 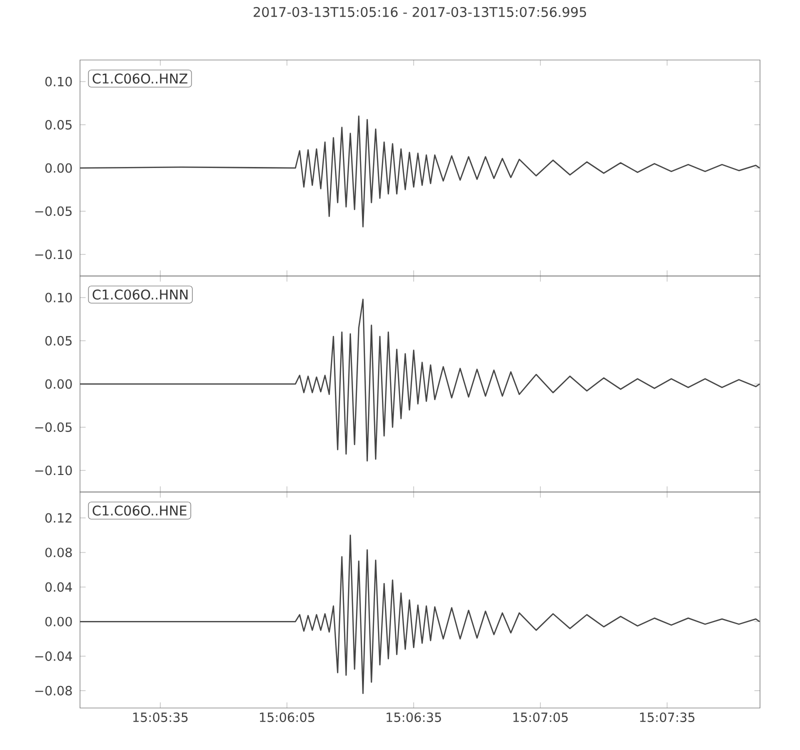 What do you see at coordinates (58, 518) in the screenshot?
I see `y-tick-label: 0.12` at bounding box center [58, 518].